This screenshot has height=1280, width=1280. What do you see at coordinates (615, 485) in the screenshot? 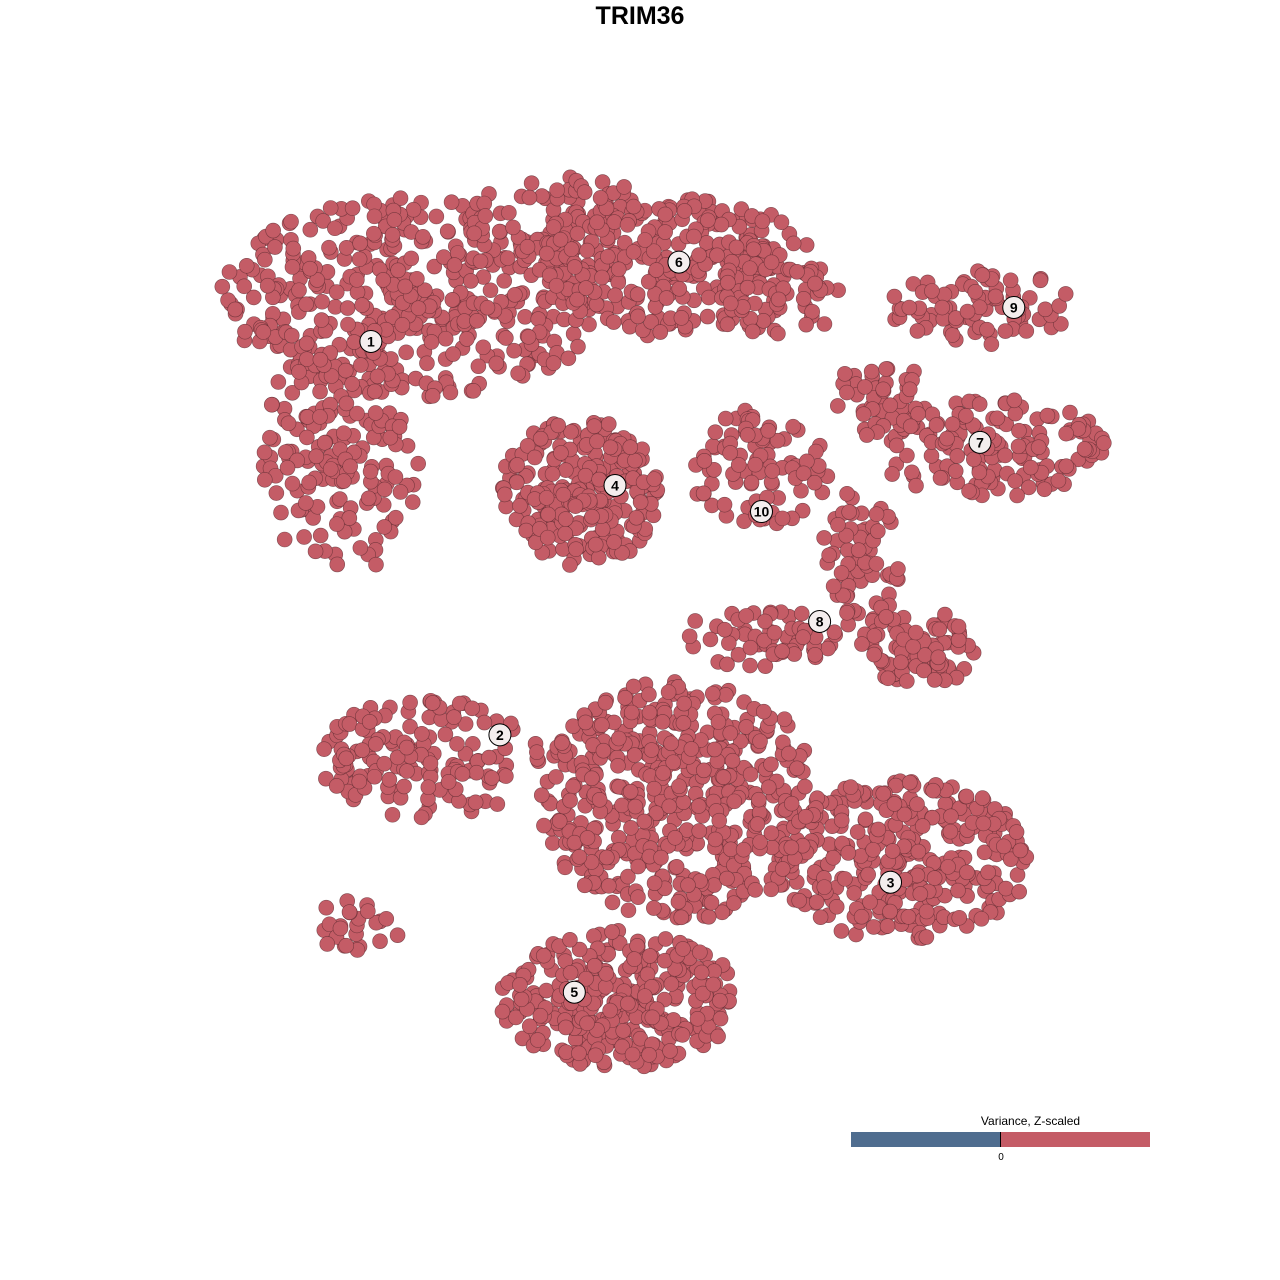
I see `cluster-label-4: 4` at bounding box center [615, 485].